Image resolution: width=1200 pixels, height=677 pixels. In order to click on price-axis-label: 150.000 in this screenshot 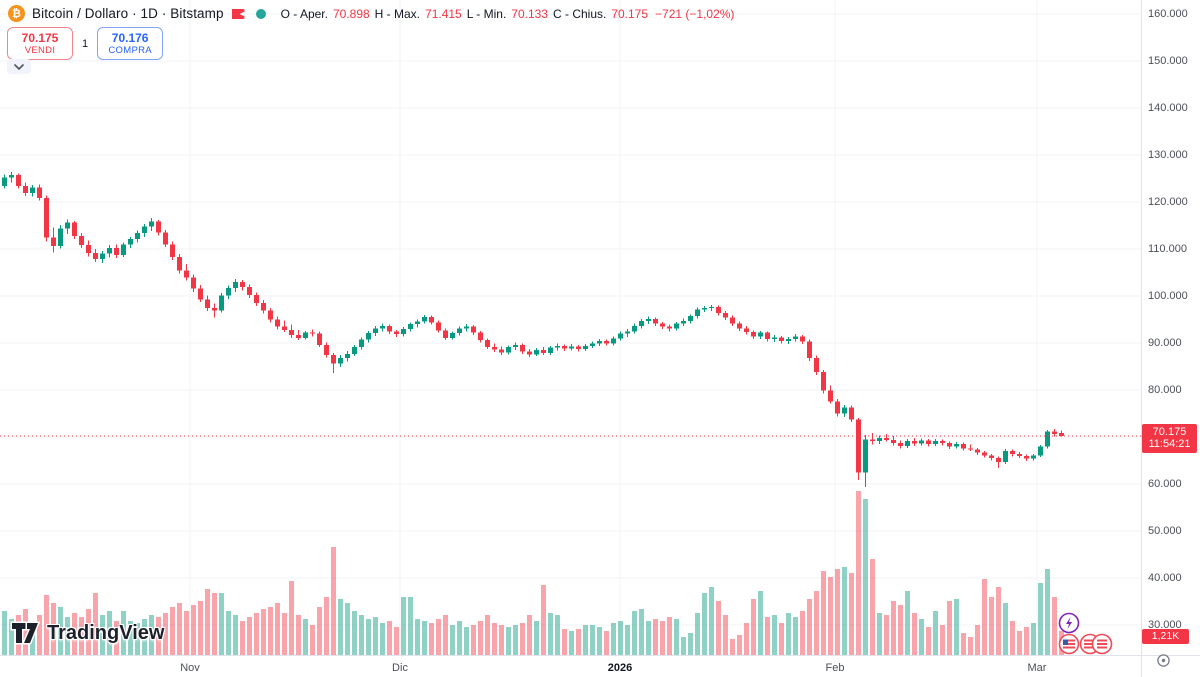, I will do `click(1168, 61)`.